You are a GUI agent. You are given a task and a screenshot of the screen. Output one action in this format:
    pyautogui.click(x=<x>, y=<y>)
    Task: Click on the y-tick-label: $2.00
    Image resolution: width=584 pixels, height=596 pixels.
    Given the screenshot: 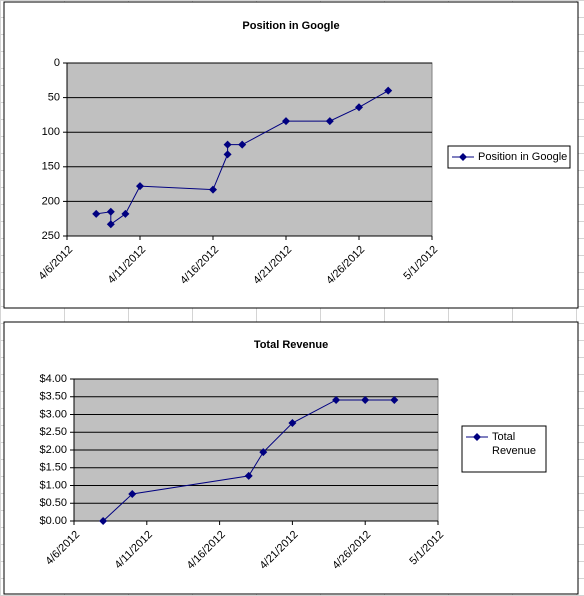 What is the action you would take?
    pyautogui.click(x=53, y=450)
    